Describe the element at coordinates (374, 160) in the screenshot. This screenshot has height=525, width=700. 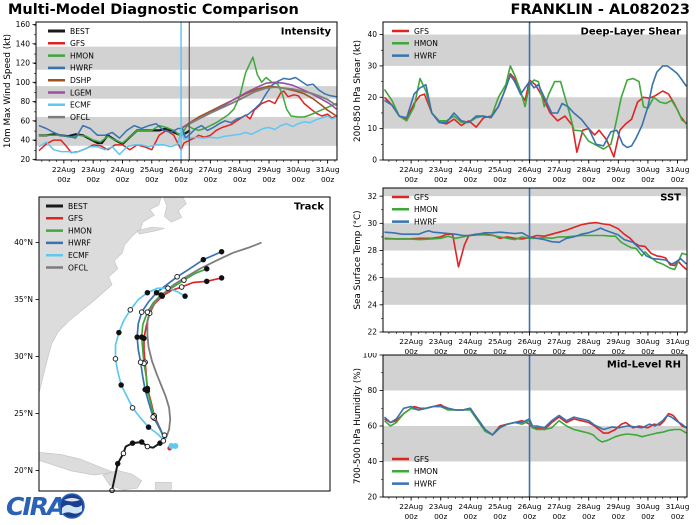
I see `shear-ytick-label: 0` at that location.